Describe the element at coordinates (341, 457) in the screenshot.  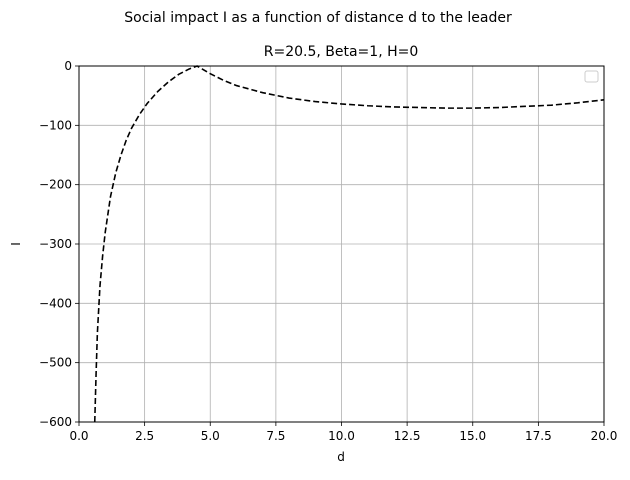
I see `x-axis-label: d` at that location.